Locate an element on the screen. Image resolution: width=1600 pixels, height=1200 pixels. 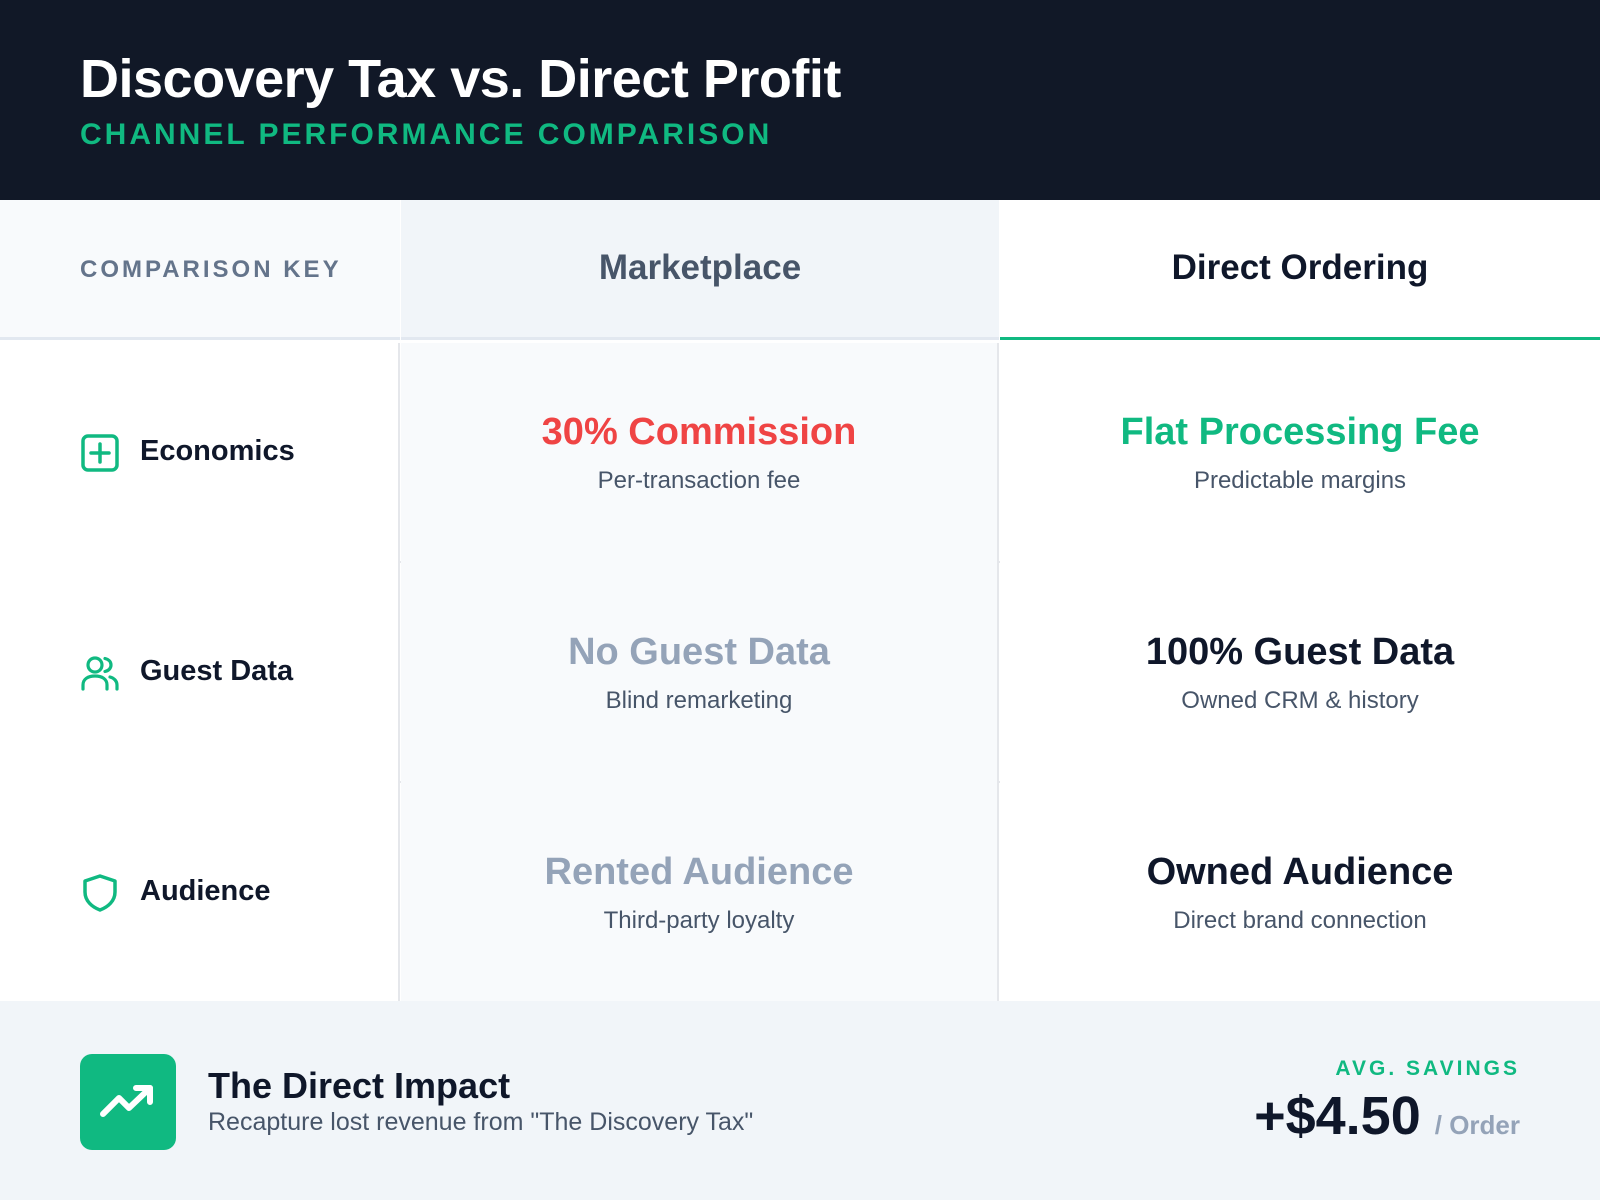
direct-value: Flat Processing Fee is located at coordinates (1300, 432).